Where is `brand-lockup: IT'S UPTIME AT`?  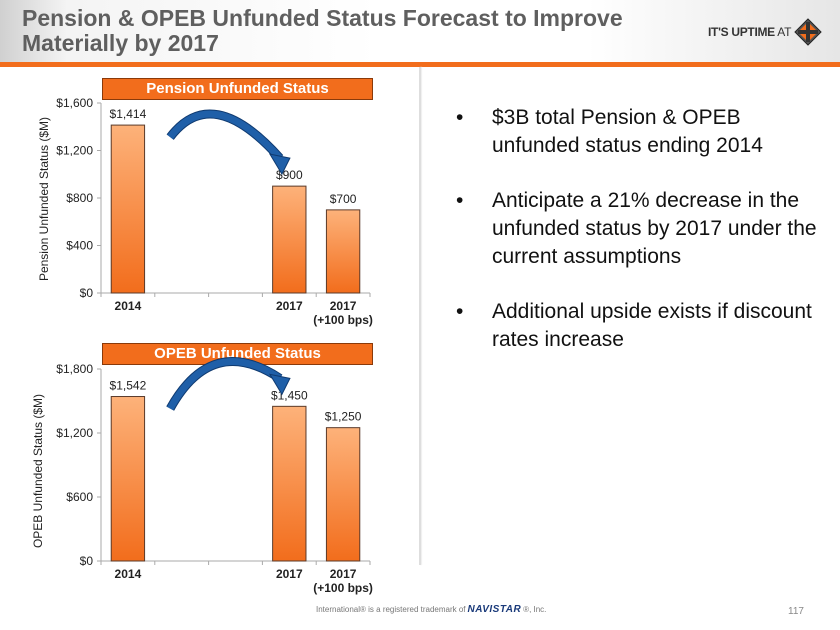 brand-lockup: IT'S UPTIME AT is located at coordinates (765, 32).